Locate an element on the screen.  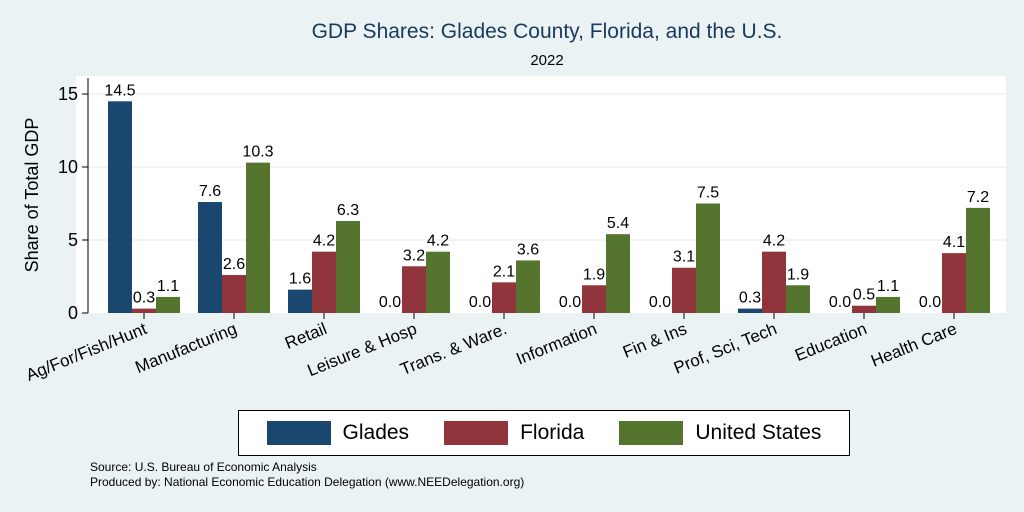
legend-item-glades: Glades is located at coordinates (338, 433).